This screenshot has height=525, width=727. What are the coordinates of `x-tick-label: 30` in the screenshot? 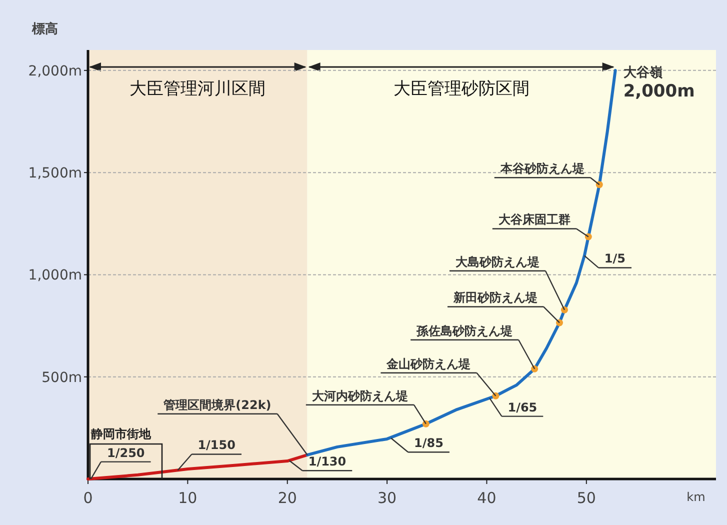 It's located at (387, 498).